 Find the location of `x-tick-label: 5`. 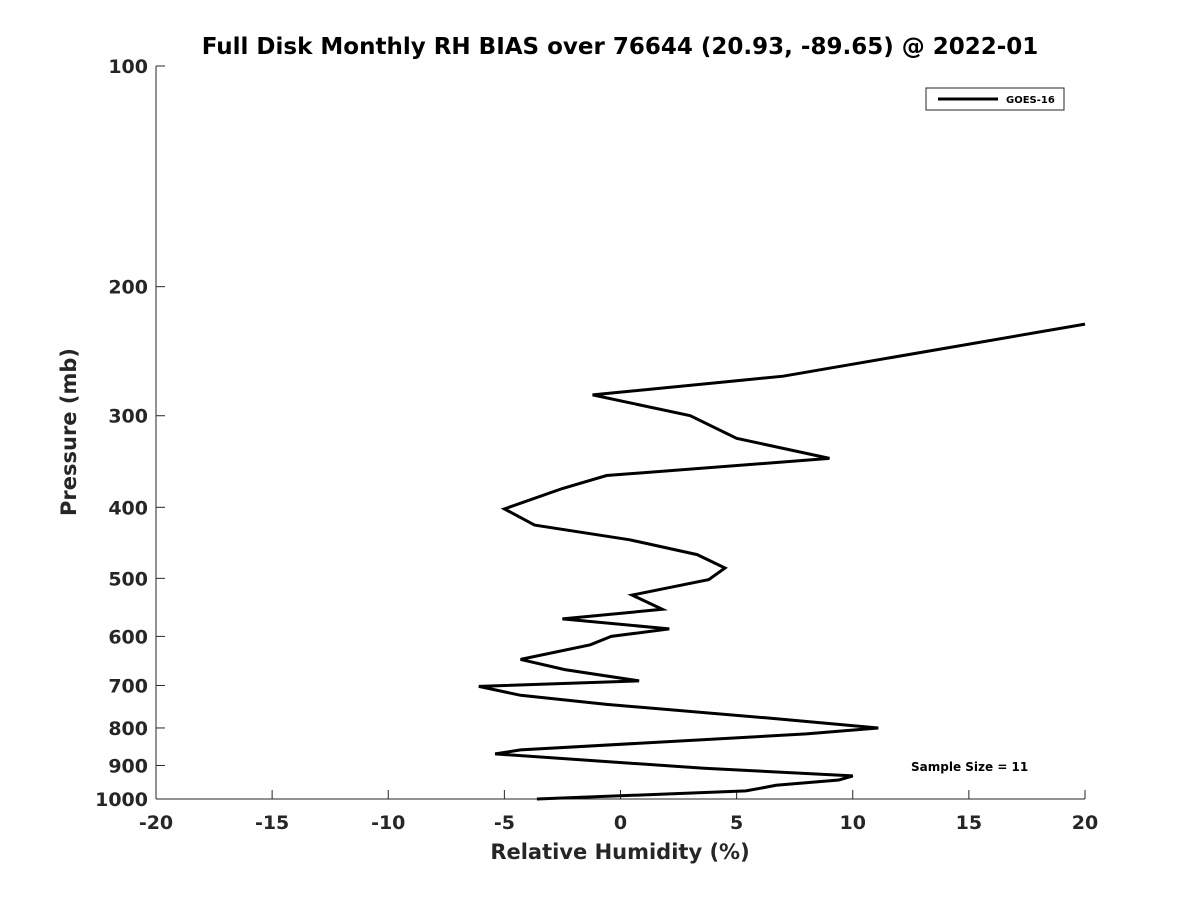

x-tick-label: 5 is located at coordinates (736, 823).